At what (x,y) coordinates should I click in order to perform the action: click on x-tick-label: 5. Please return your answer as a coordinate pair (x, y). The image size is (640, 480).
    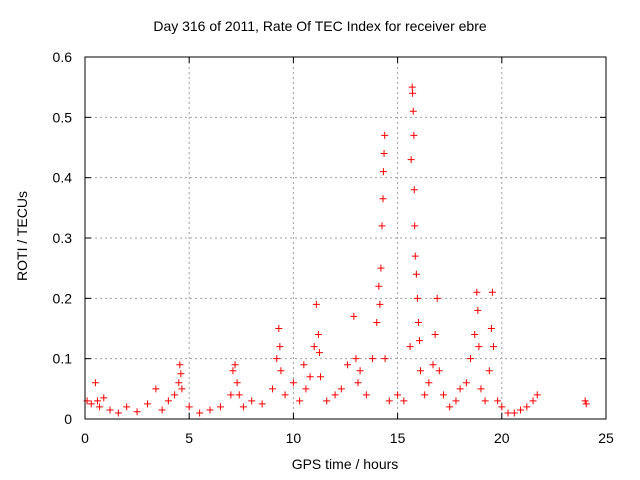
    Looking at the image, I should click on (189, 438).